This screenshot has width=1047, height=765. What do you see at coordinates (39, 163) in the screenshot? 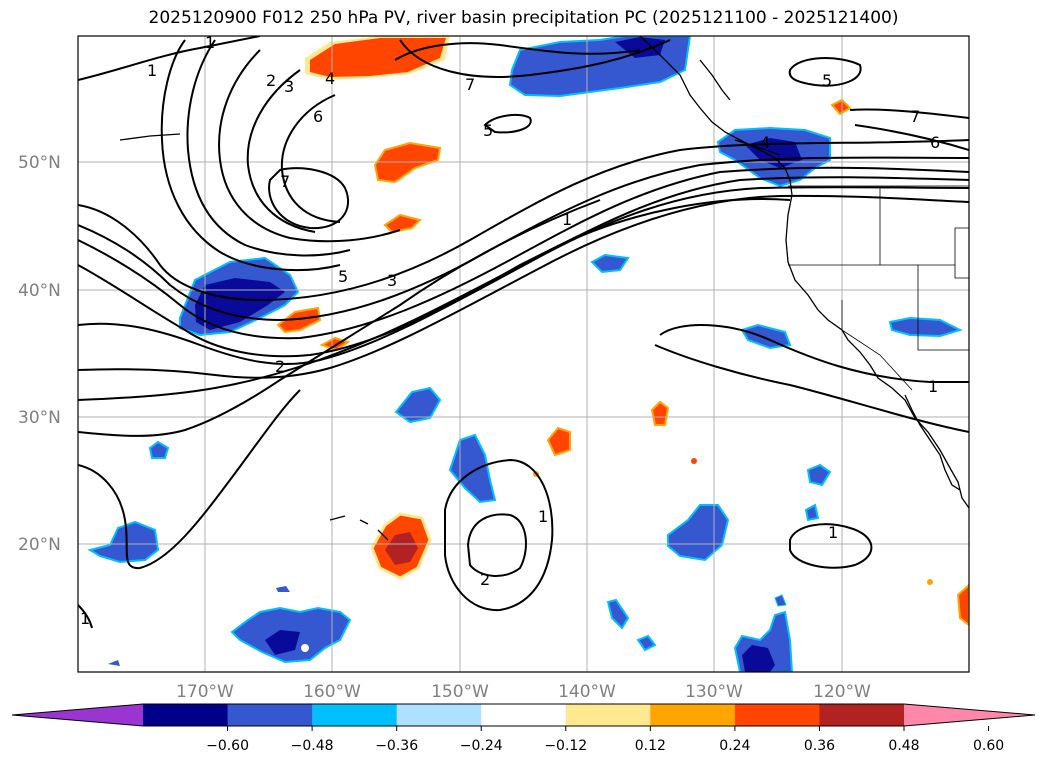
I see `lat-label-50n: 50°N` at bounding box center [39, 163].